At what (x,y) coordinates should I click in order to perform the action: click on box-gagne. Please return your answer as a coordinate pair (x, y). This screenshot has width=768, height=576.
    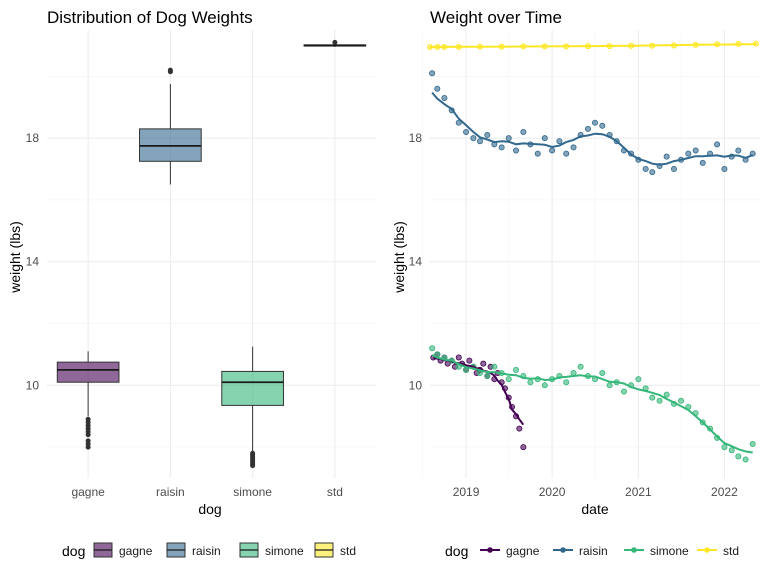
    Looking at the image, I should click on (88, 372).